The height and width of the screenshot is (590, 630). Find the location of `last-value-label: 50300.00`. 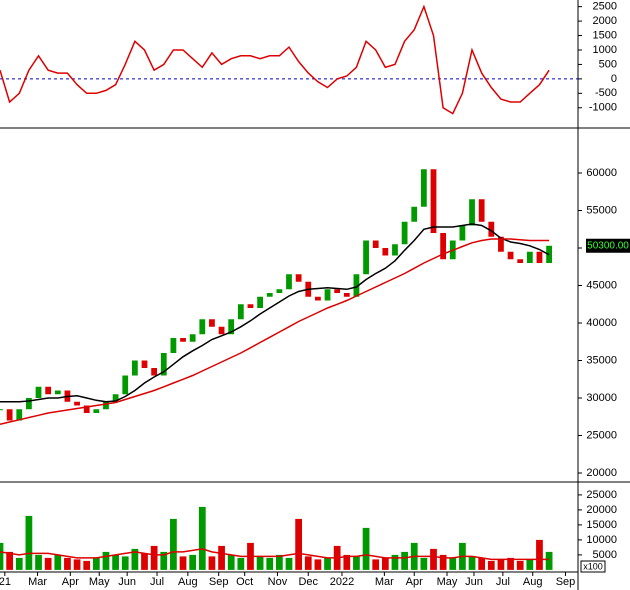

last-value-label: 50300.00 is located at coordinates (608, 245).